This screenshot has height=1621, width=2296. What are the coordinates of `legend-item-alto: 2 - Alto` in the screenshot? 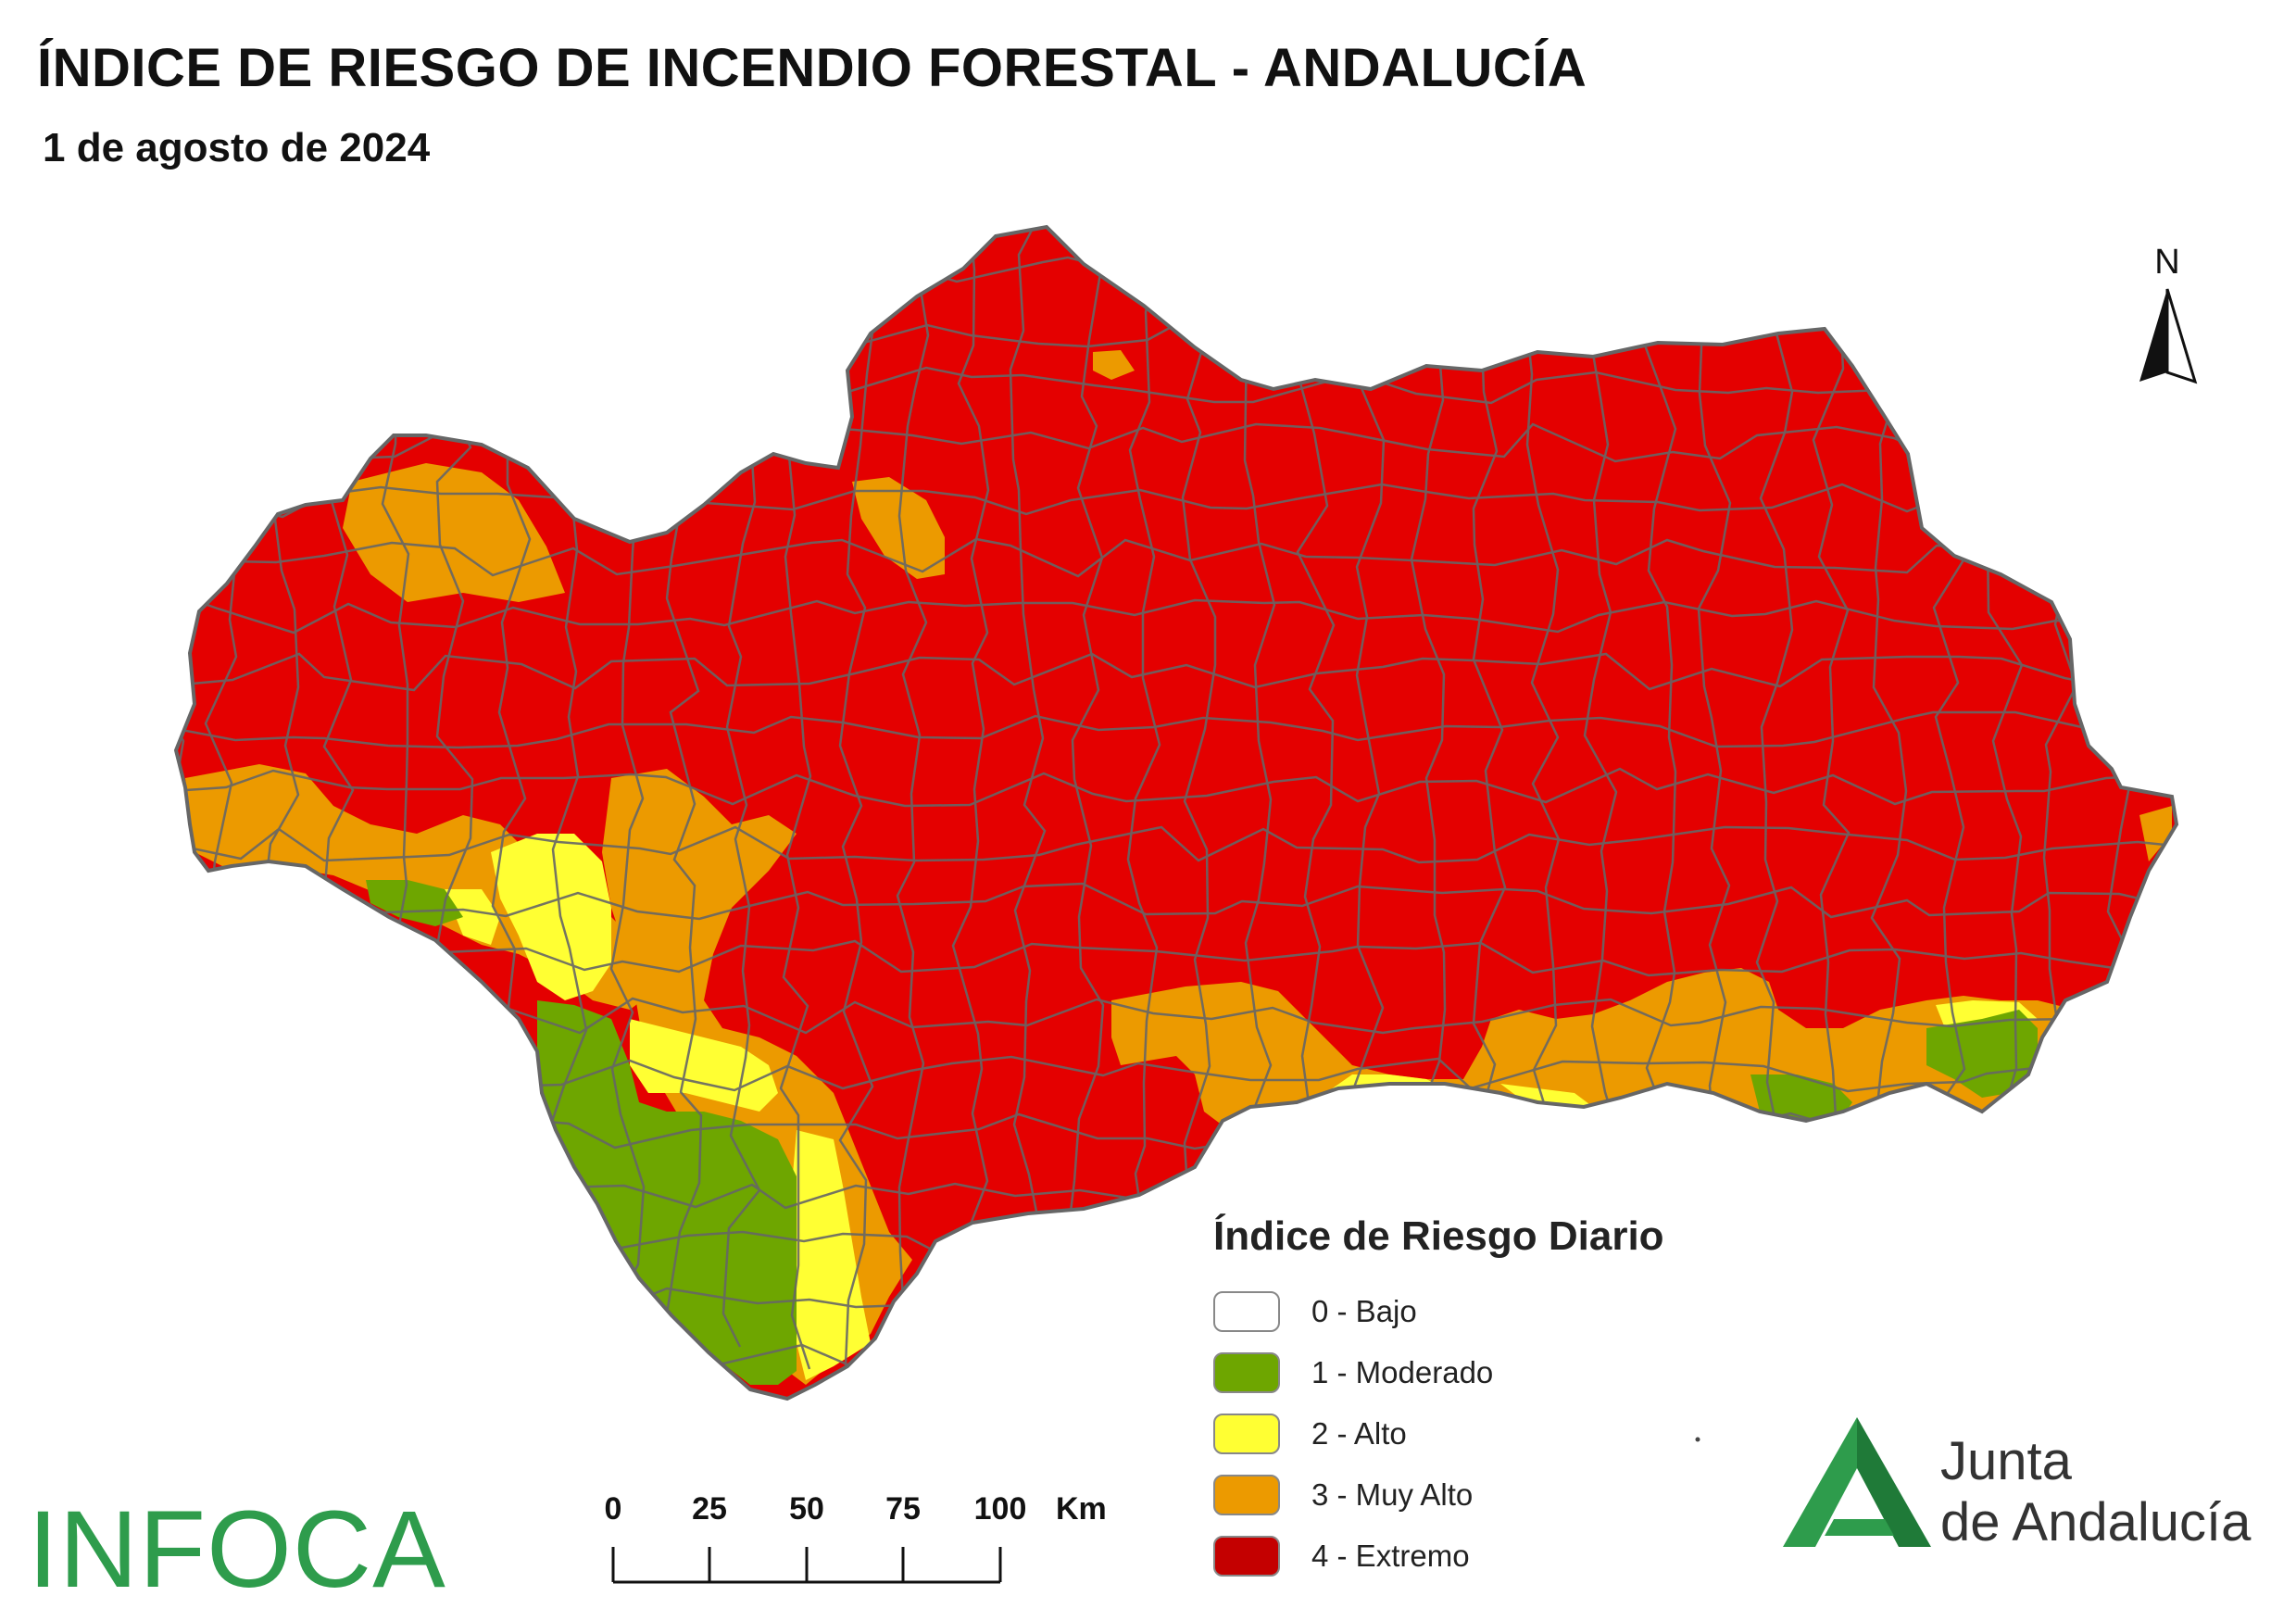 It's located at (1472, 1434).